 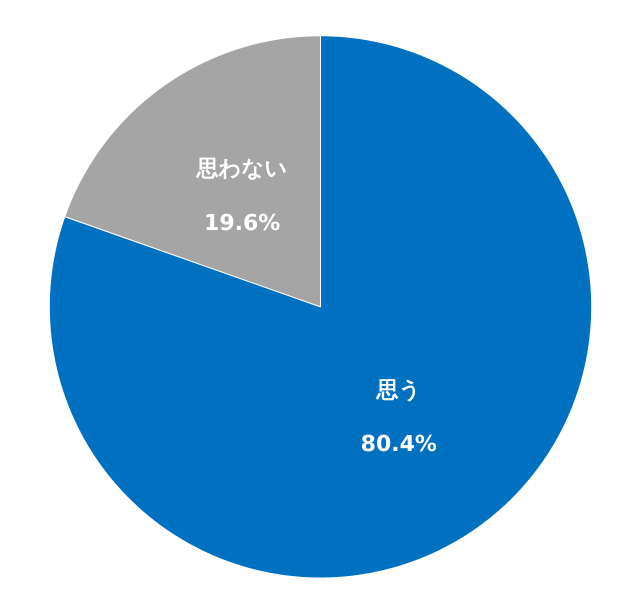 What do you see at coordinates (242, 223) in the screenshot?
I see `data-label: 19.6%` at bounding box center [242, 223].